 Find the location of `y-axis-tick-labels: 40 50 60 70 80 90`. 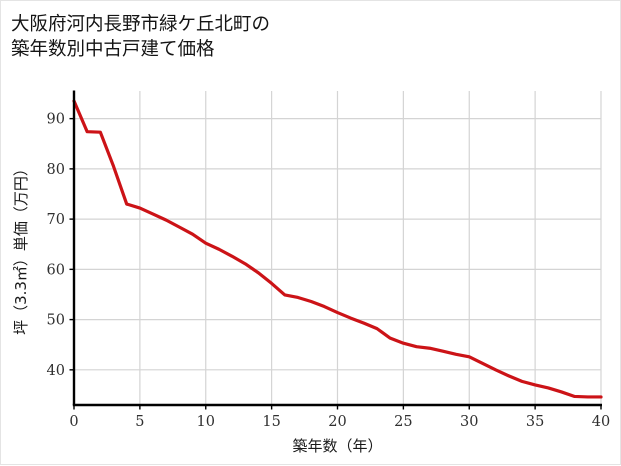

y-axis-tick-labels: 40 50 60 70 80 90 is located at coordinates (56, 245).